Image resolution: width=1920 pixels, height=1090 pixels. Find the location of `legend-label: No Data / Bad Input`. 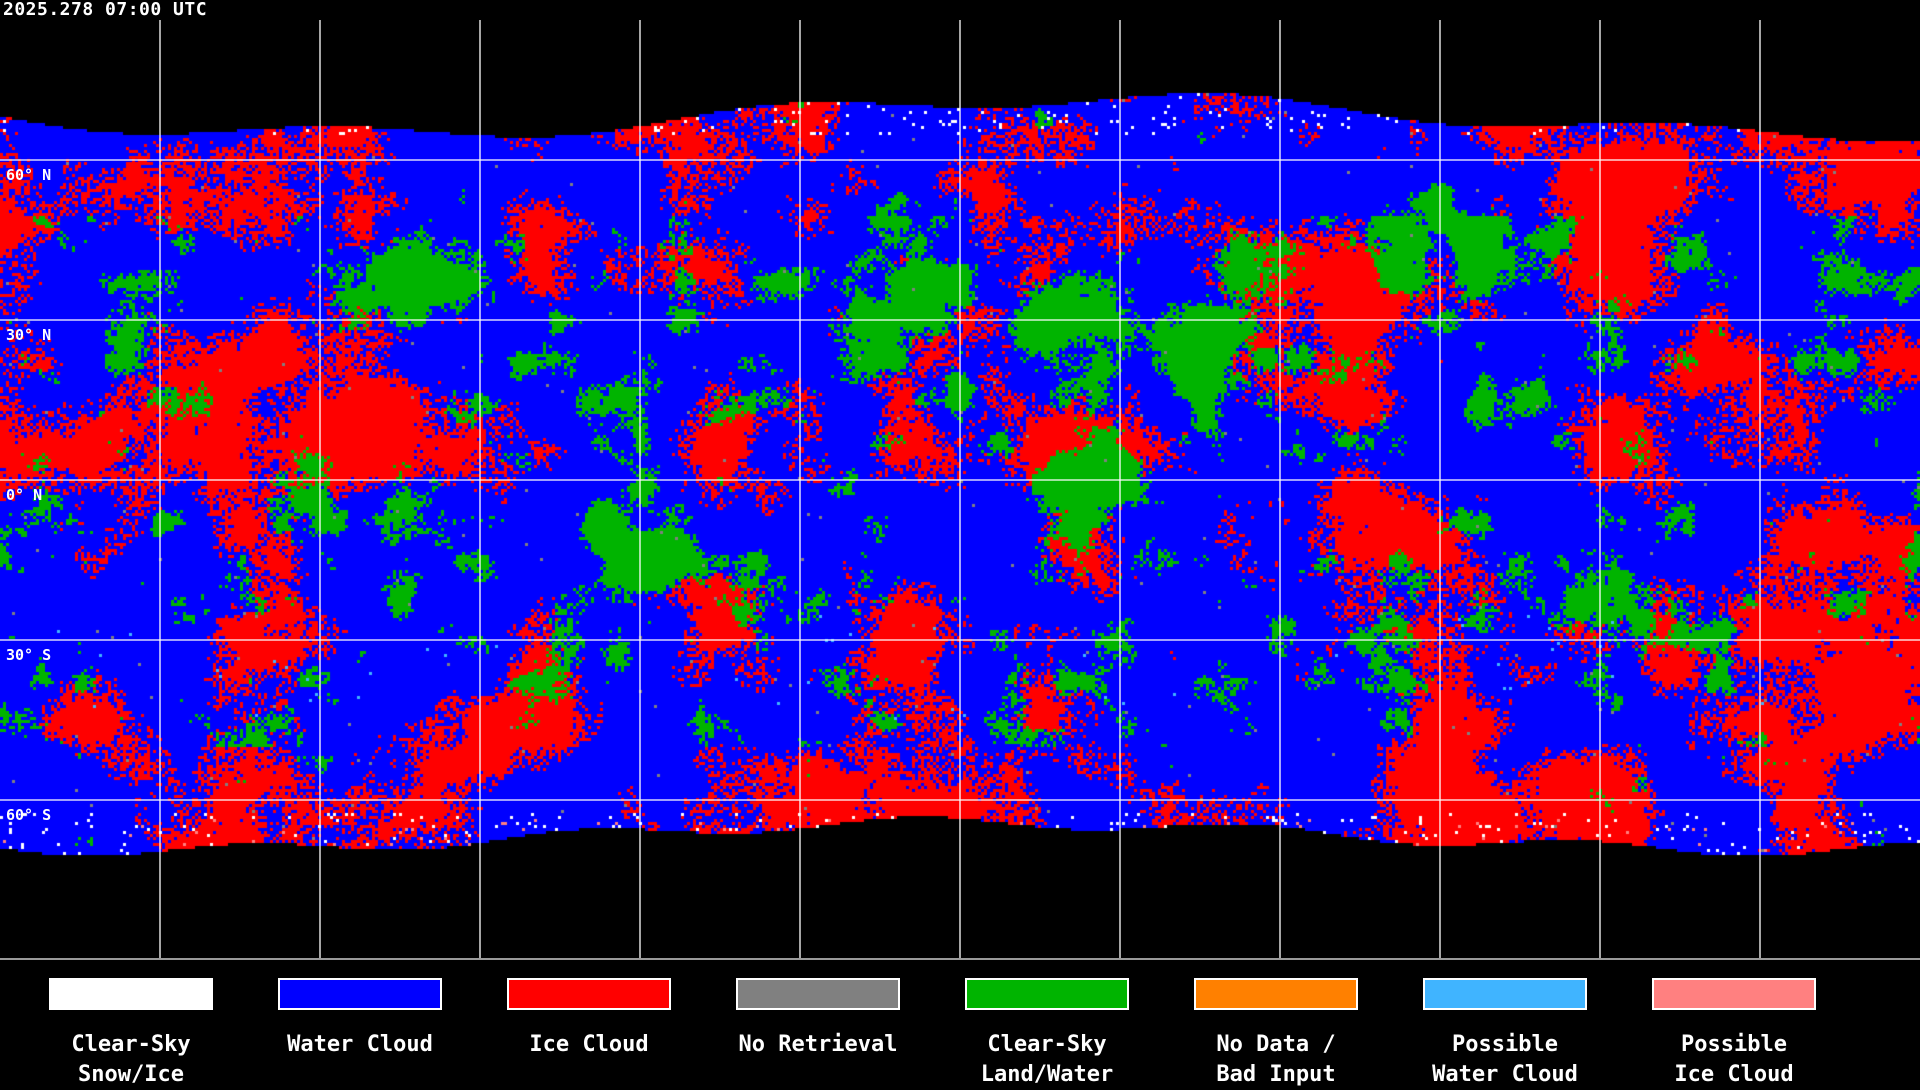

legend-label: No Data / Bad Input is located at coordinates (1276, 1059).